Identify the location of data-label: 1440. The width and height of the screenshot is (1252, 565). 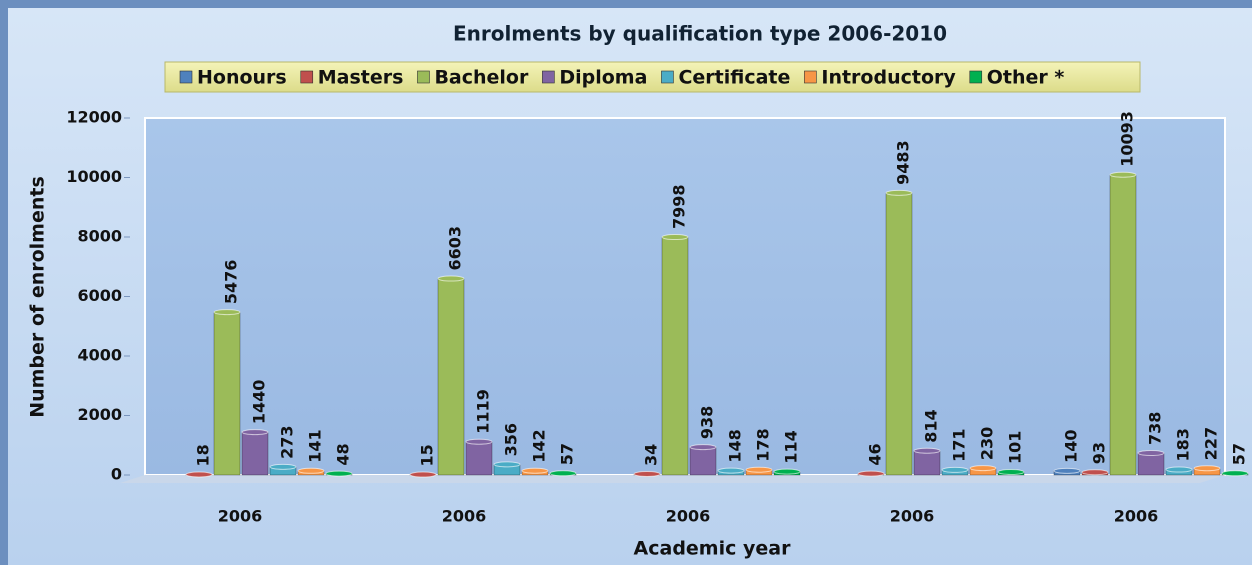
(259, 402).